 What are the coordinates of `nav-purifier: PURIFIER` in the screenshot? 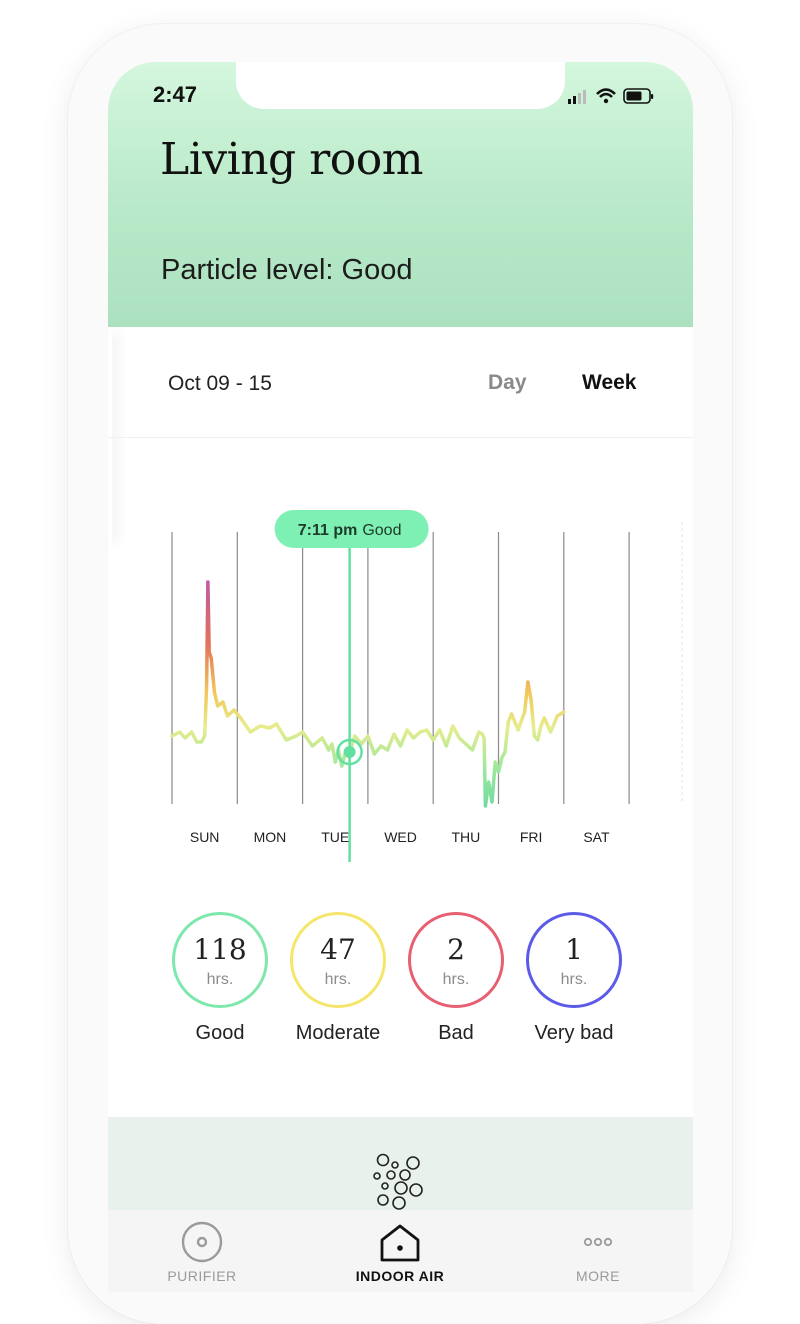 It's located at (202, 1247).